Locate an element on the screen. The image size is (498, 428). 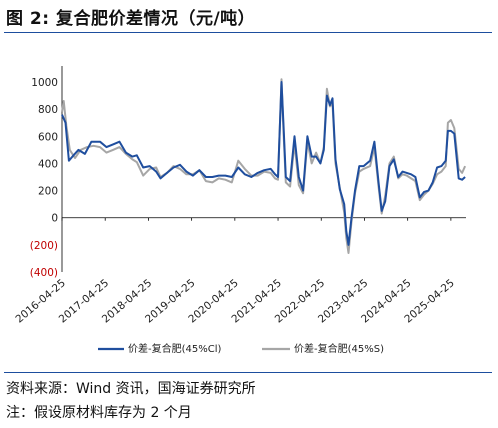
source-note: 资料来源：Wind 资讯，国海证券研究所 is located at coordinates (131, 389).